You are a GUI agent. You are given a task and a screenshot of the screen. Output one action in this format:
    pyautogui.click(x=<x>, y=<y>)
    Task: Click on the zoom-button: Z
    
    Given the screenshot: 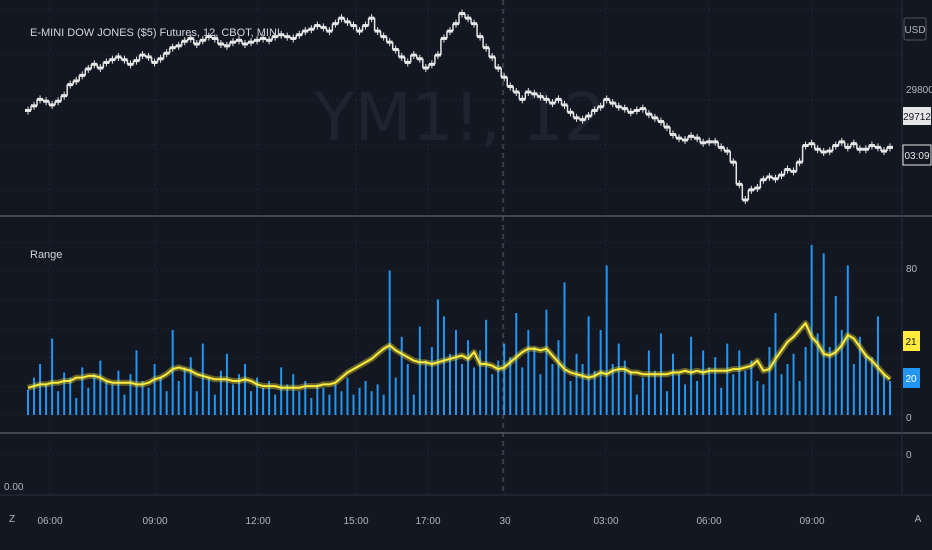 What is the action you would take?
    pyautogui.click(x=12, y=519)
    